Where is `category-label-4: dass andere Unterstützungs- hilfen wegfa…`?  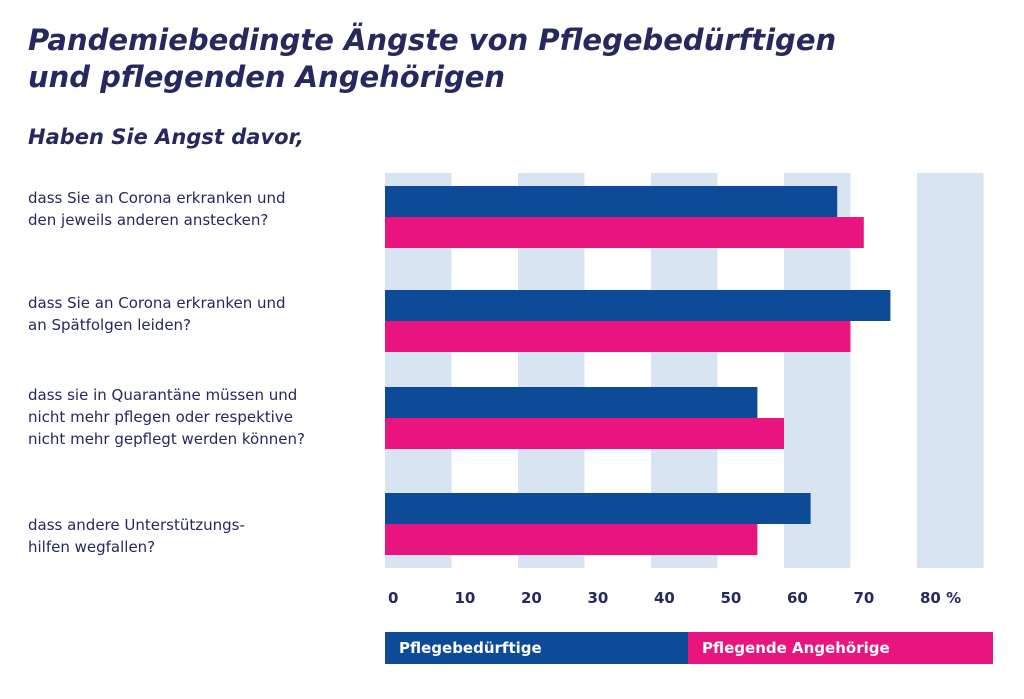 category-label-4: dass andere Unterstützungs- hilfen wegfa… is located at coordinates (136, 536).